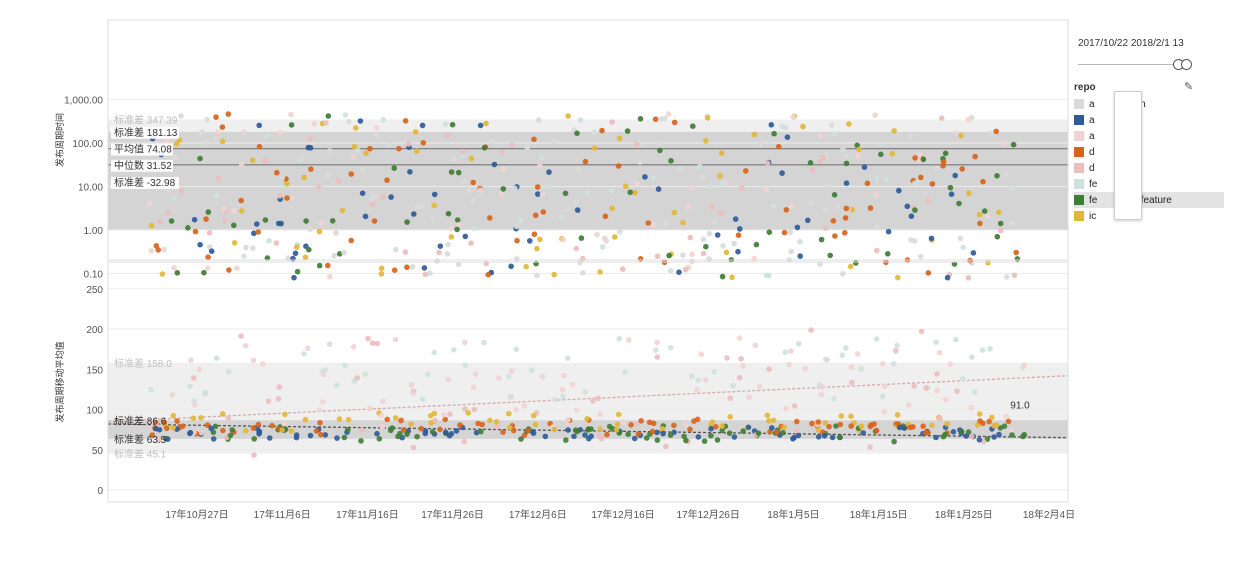  What do you see at coordinates (1149, 216) in the screenshot?
I see `legend-item: ic` at bounding box center [1149, 216].